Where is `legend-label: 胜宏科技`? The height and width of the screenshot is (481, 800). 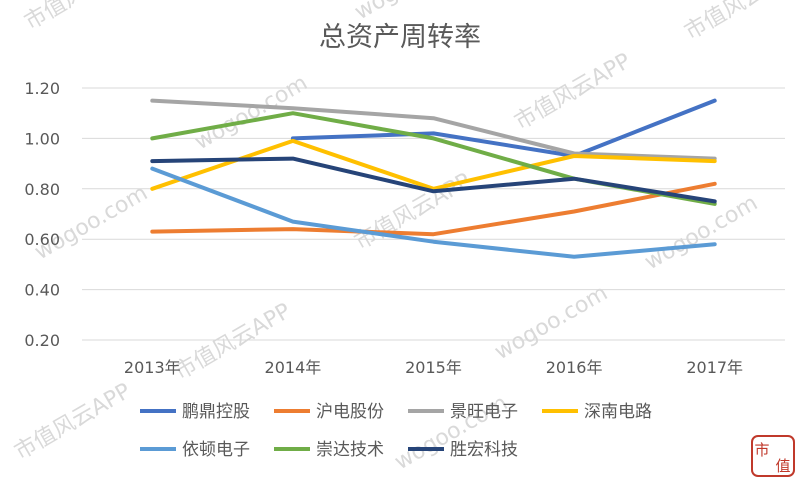 legend-label: 胜宏科技 is located at coordinates (484, 450).